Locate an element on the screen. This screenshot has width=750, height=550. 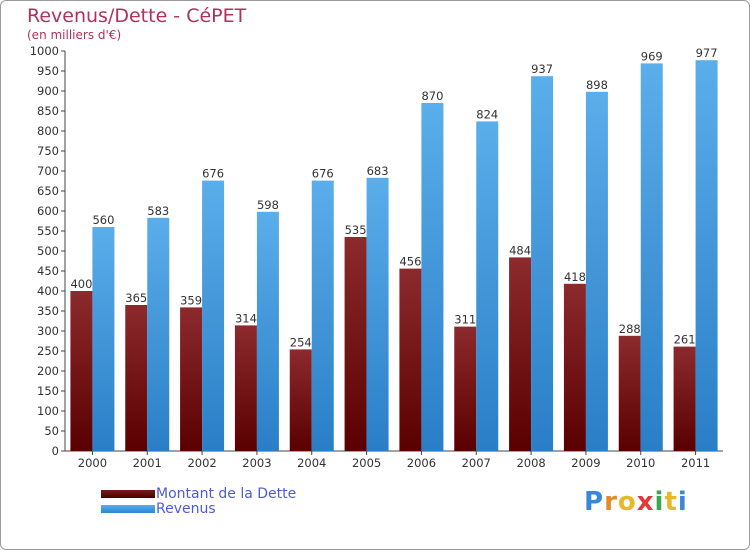
bar-revenue-2010 is located at coordinates (651, 257).